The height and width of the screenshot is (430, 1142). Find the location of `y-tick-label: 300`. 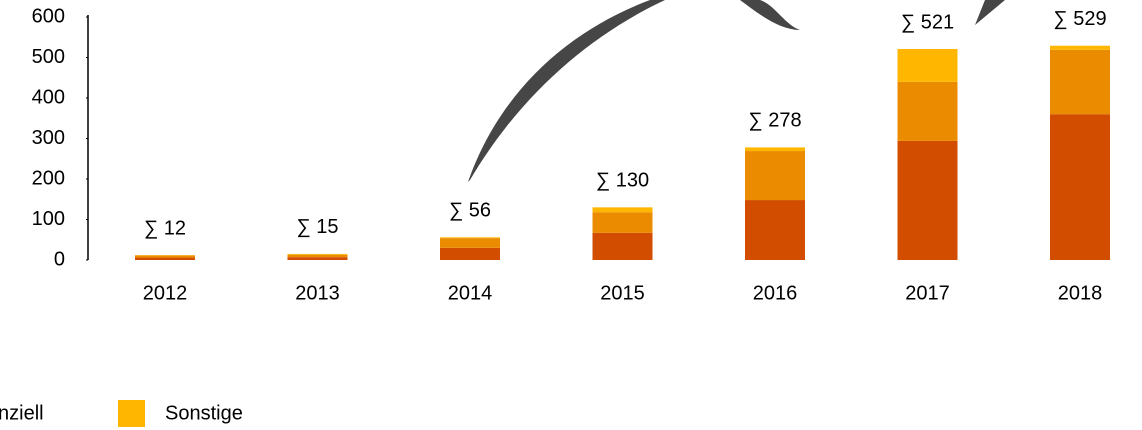

y-tick-label: 300 is located at coordinates (48, 138).